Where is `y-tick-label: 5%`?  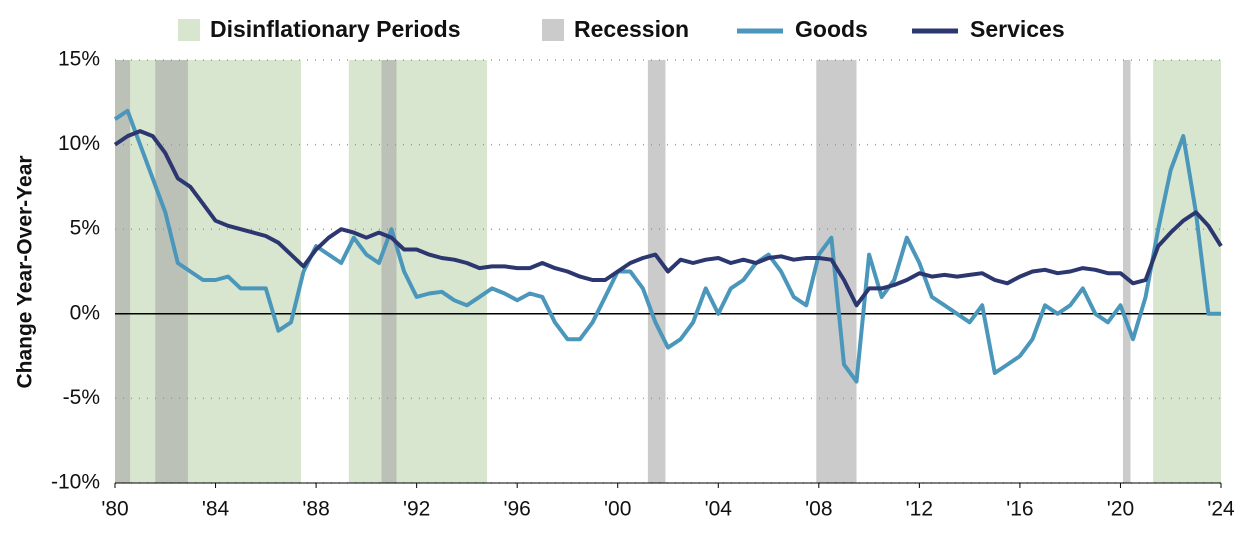 y-tick-label: 5% is located at coordinates (85, 228).